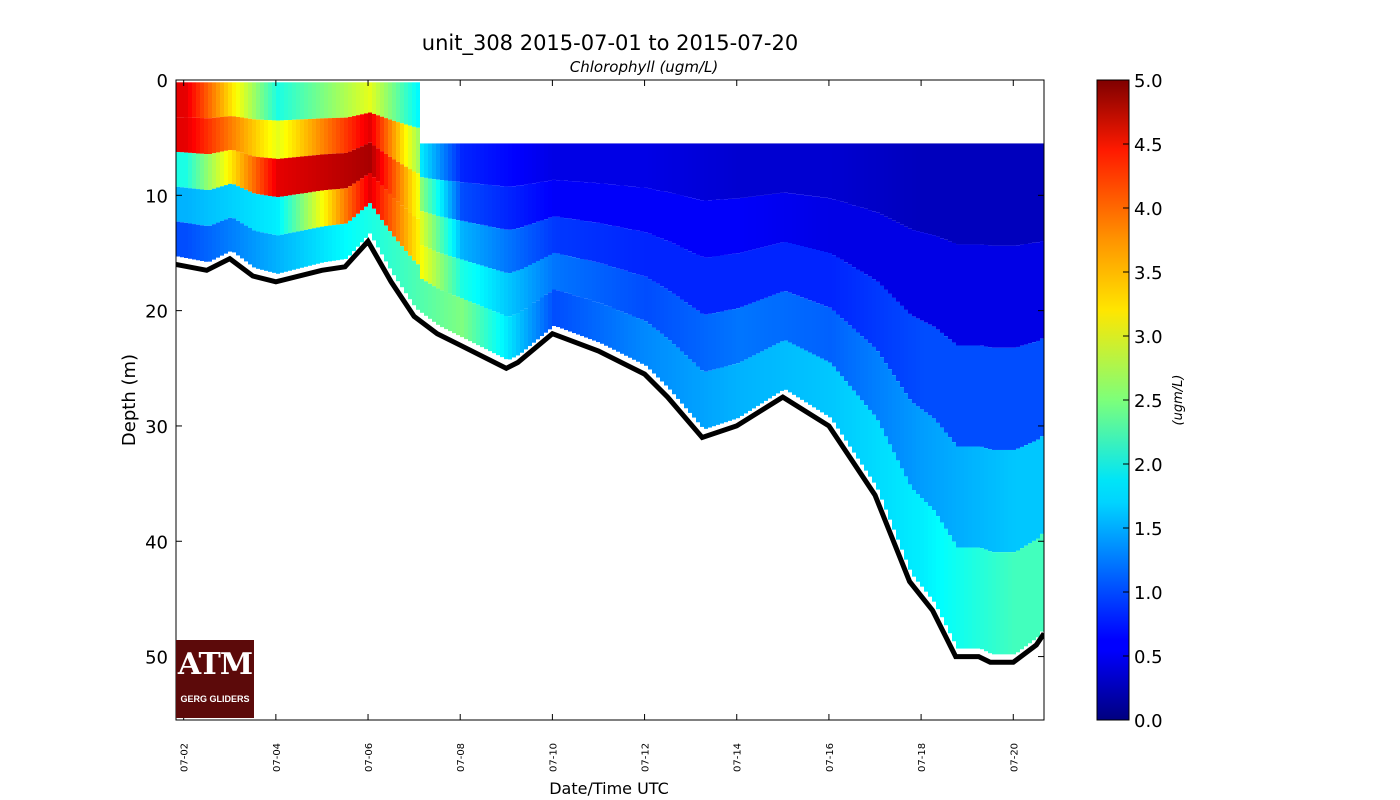 This screenshot has width=1400, height=800. I want to click on y-tick-label: 30, so click(156, 427).